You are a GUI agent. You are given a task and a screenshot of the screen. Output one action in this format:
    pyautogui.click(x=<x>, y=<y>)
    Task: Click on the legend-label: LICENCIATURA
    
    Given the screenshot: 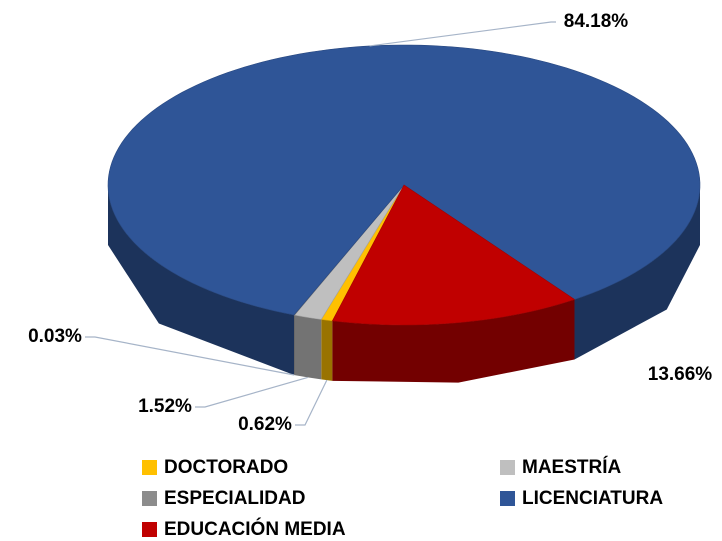 What is the action you would take?
    pyautogui.click(x=592, y=498)
    